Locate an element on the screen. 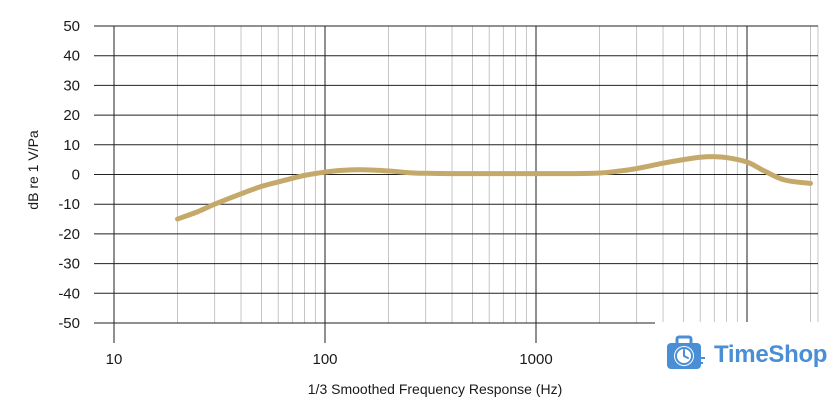 The image size is (840, 420). y-tick-label: 20 is located at coordinates (71, 115).